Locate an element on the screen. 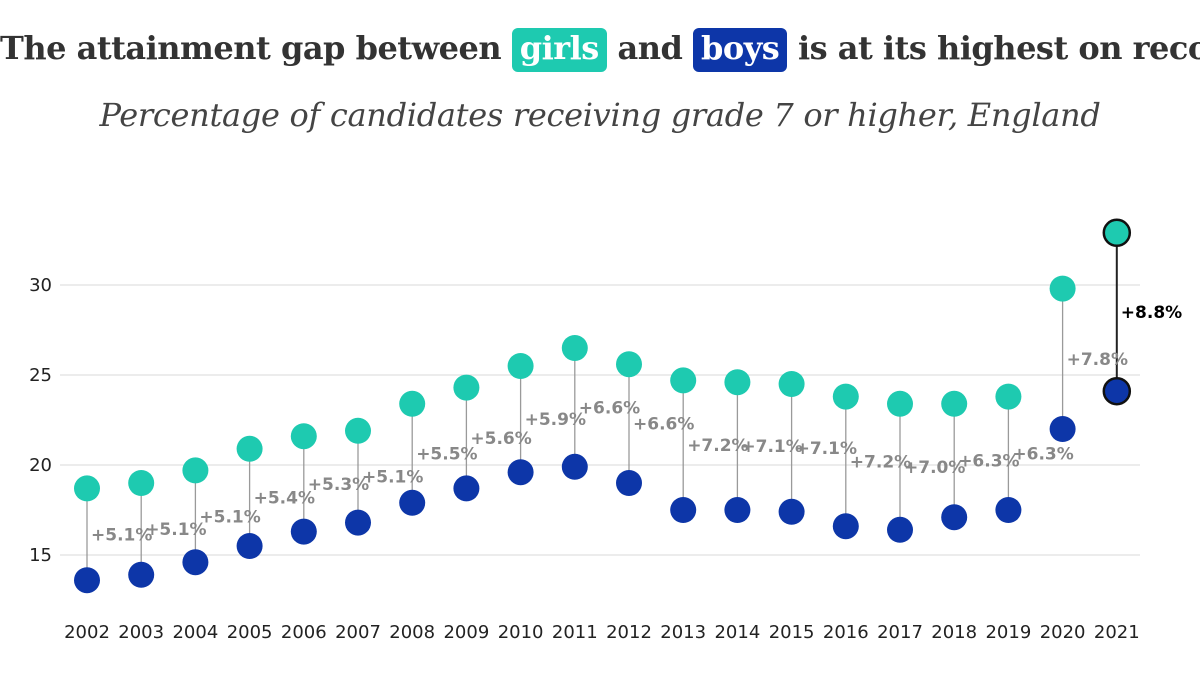  x-tick-label: 2005 is located at coordinates (250, 632).